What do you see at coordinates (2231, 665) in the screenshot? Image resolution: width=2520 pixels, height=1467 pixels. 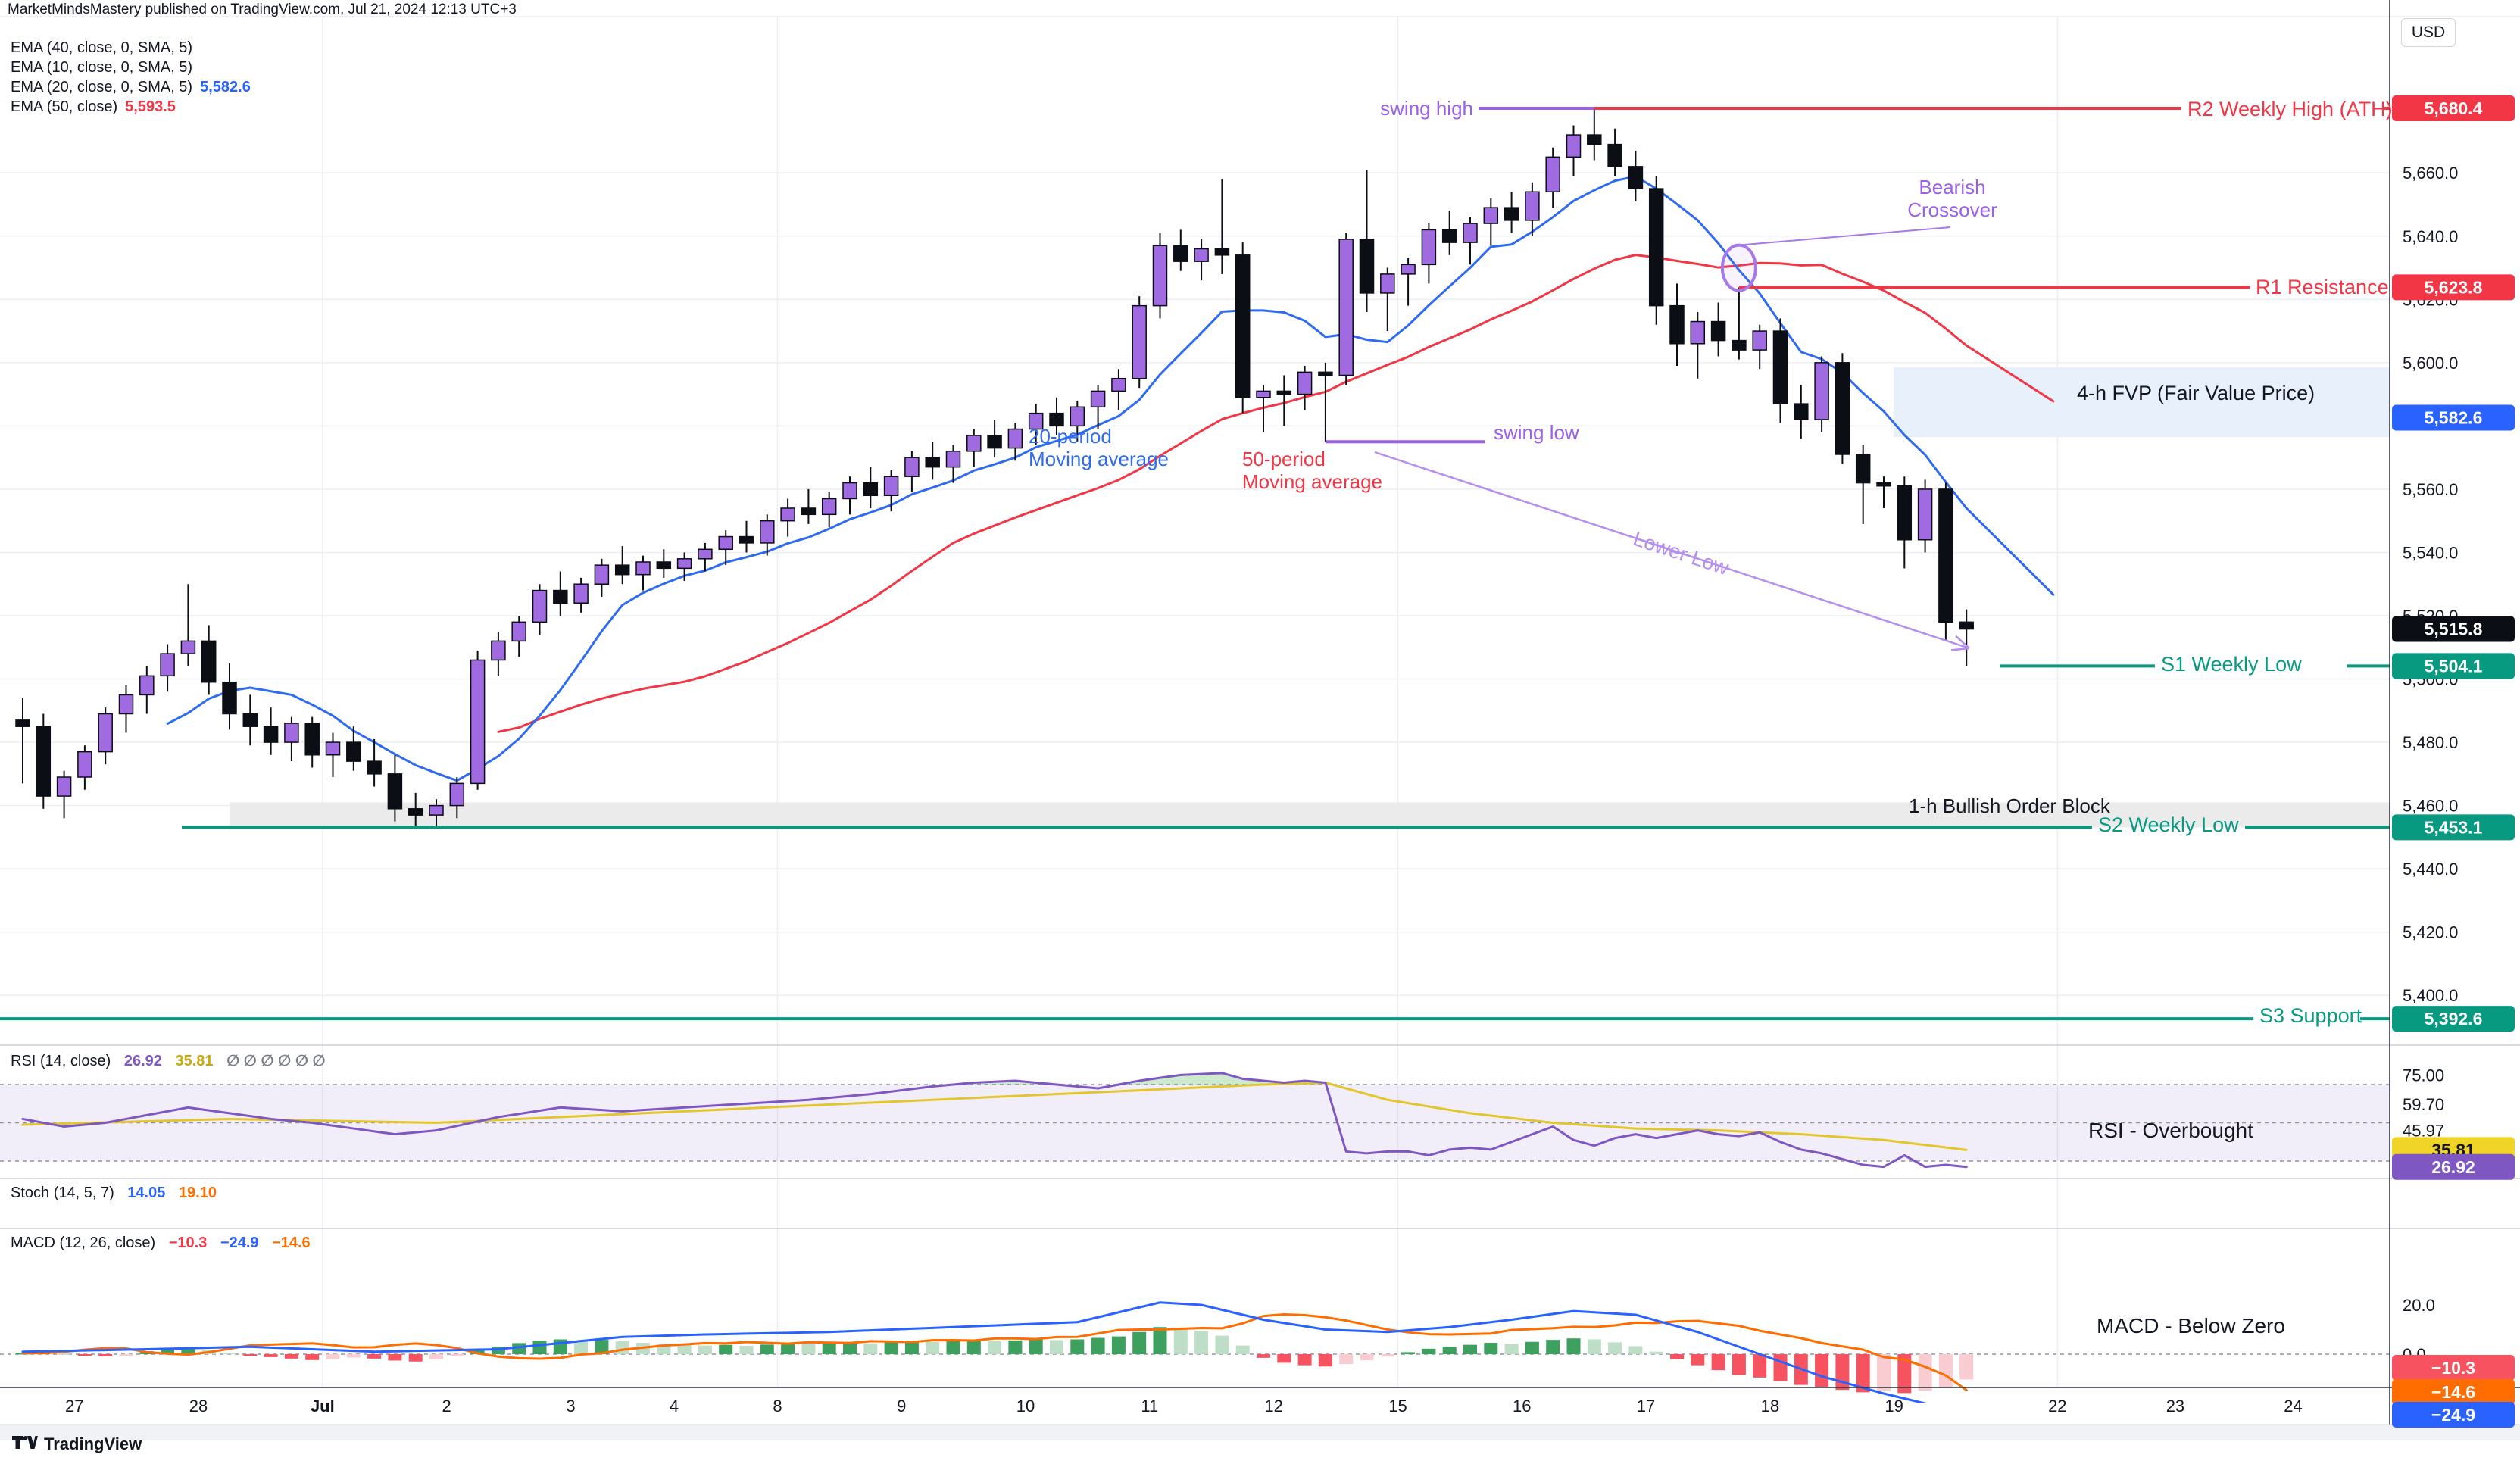 I see `s1-weekly-low-label: S1 Weekly Low` at bounding box center [2231, 665].